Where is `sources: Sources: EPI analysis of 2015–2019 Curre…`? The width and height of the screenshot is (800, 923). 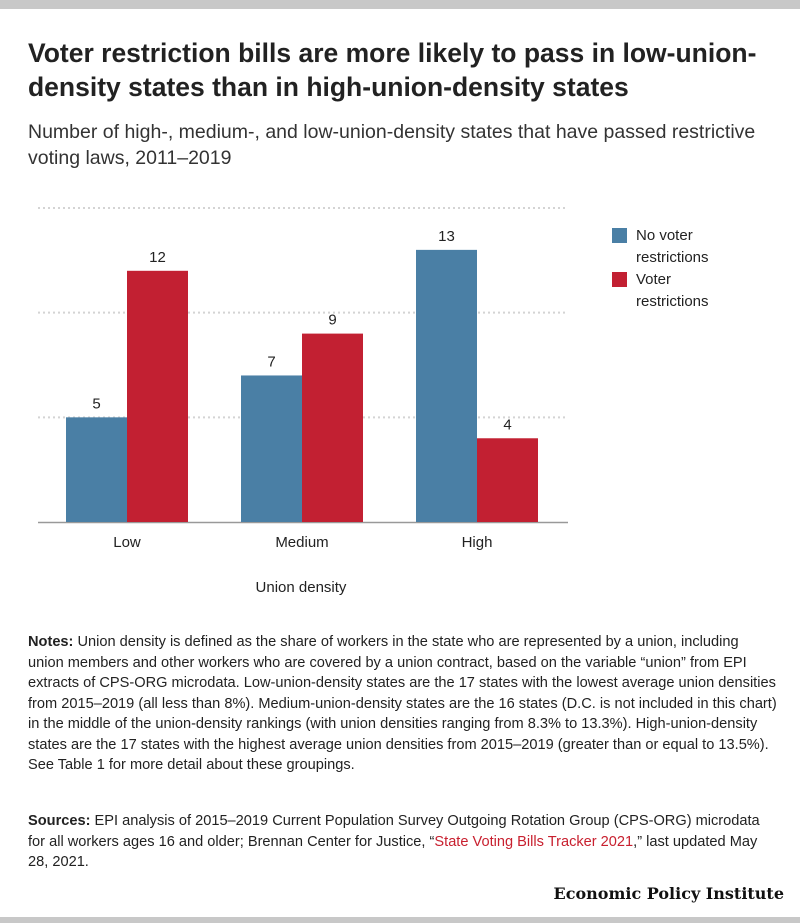 sources: Sources: EPI analysis of 2015–2019 Curre… is located at coordinates (403, 842).